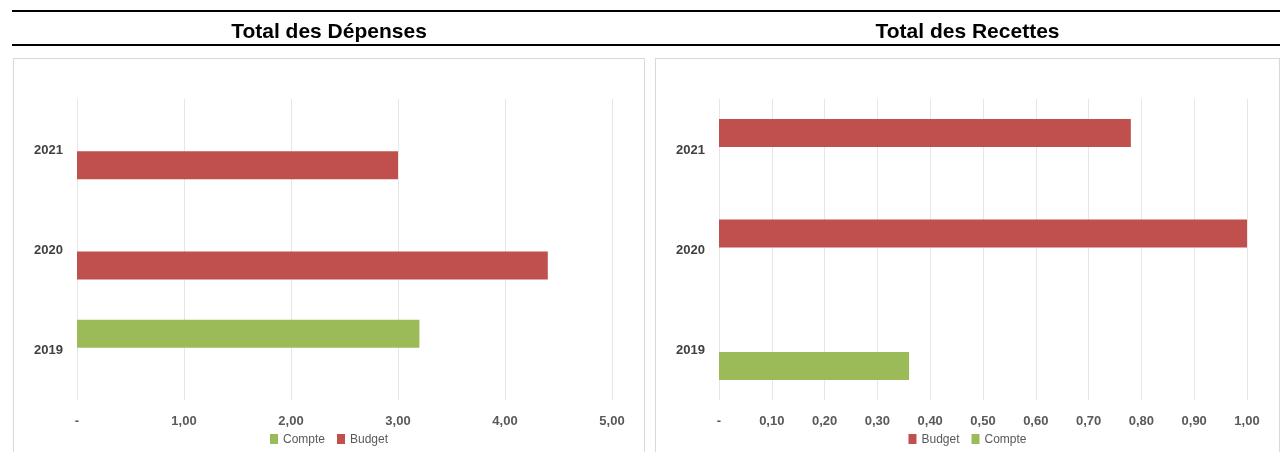 Image resolution: width=1280 pixels, height=452 pixels. Describe the element at coordinates (772, 420) in the screenshot. I see `x-tick-label: 0,10` at that location.